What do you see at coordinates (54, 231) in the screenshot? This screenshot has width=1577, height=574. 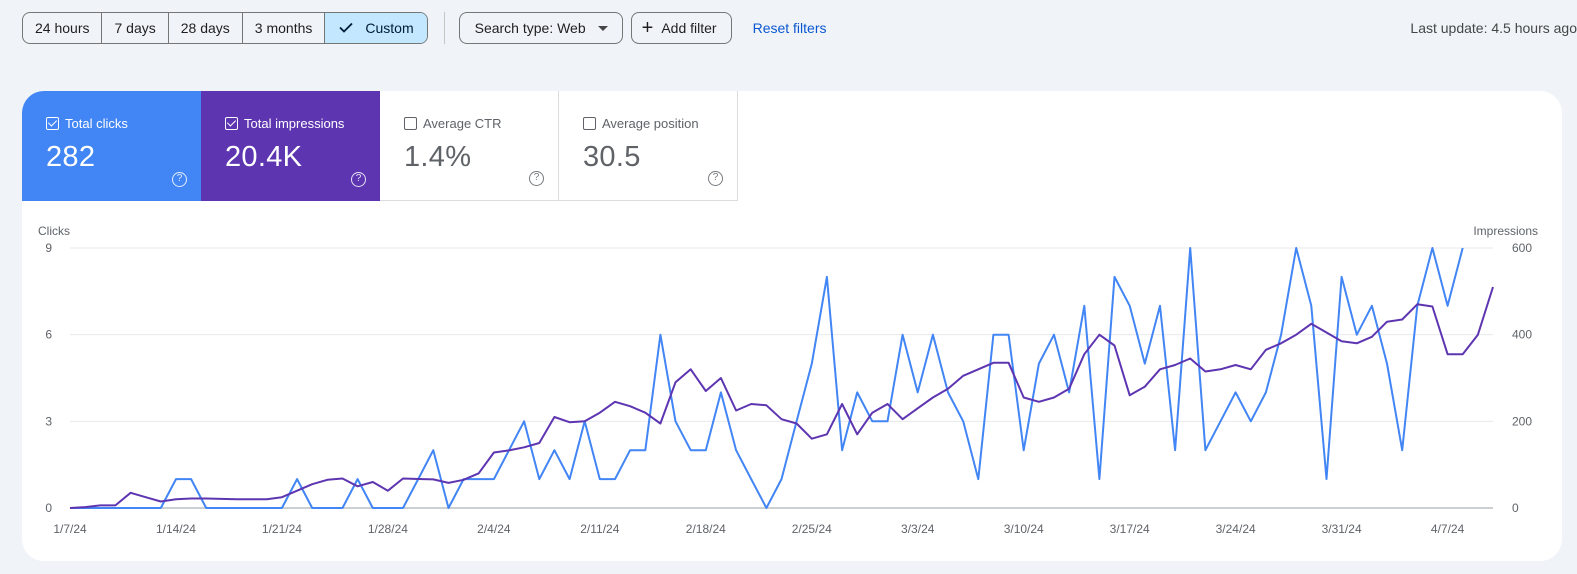 I see `y-axis-title: Clicks` at bounding box center [54, 231].